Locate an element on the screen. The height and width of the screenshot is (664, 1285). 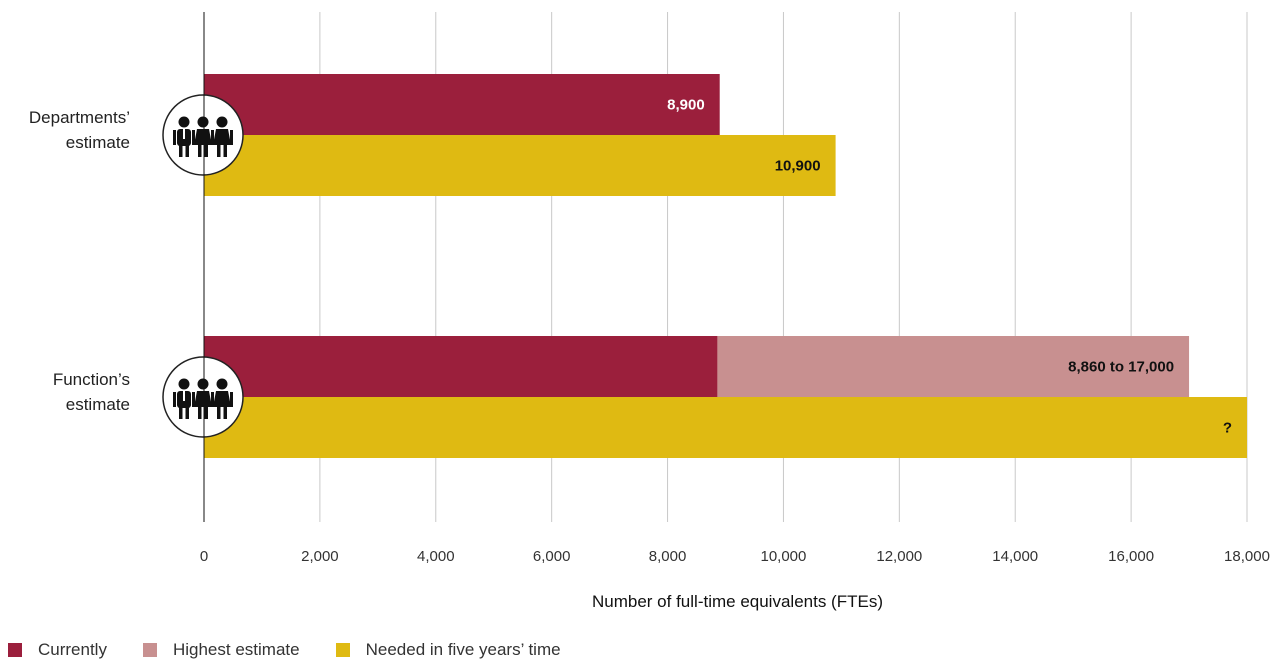
x-tick-label: 18,000 is located at coordinates (1247, 556).